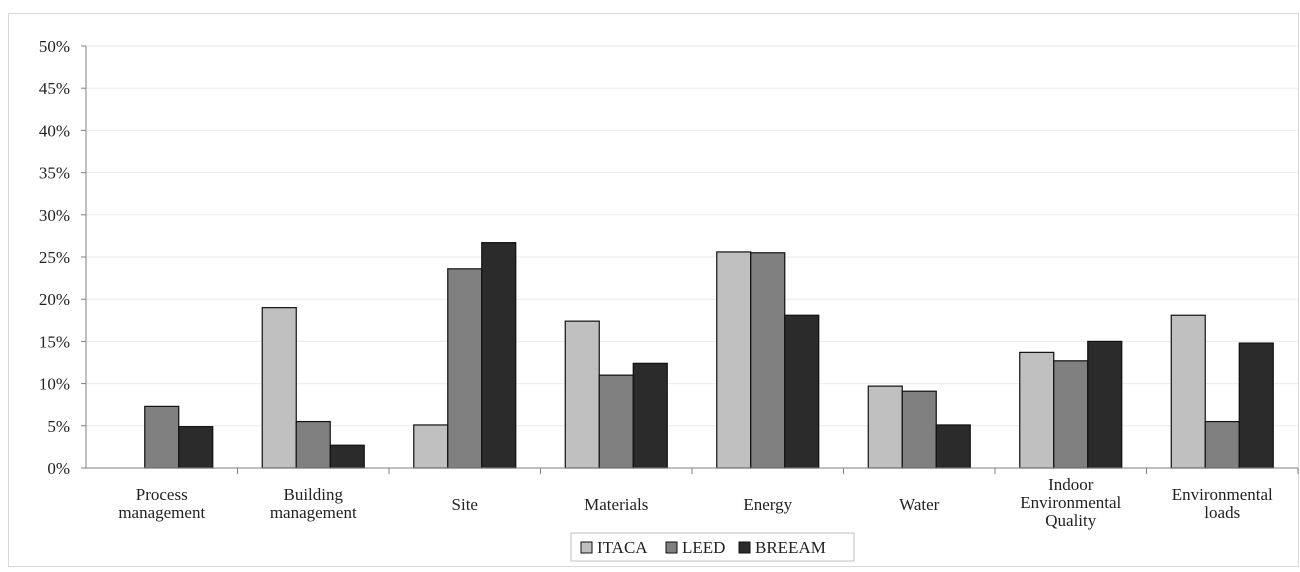  I want to click on x-category-label-line: Water, so click(919, 504).